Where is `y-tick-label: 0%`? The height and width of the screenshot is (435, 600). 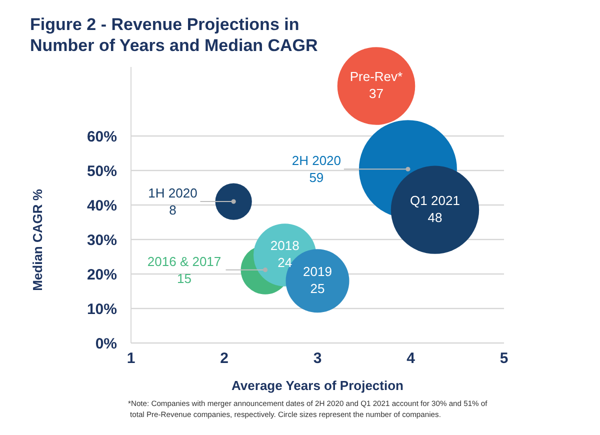
y-tick-label: 0% is located at coordinates (106, 343).